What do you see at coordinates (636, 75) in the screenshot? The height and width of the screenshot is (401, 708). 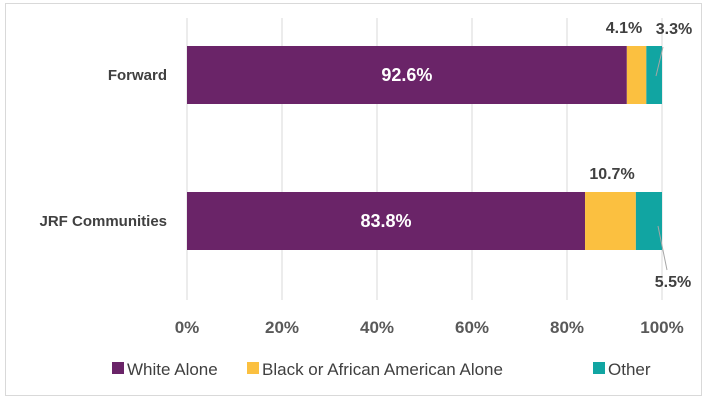 I see `bar-forward-black-or-african-american-alone` at bounding box center [636, 75].